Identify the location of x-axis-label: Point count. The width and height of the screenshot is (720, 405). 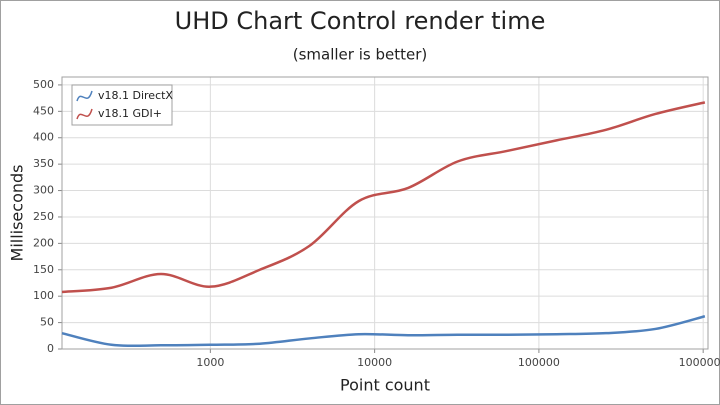
(385, 385).